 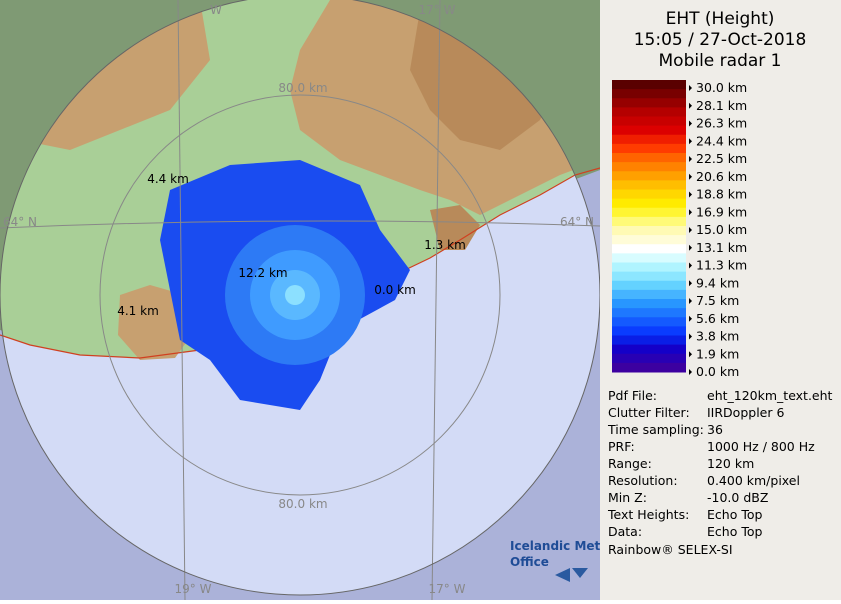 I want to click on info-key: PRF:, so click(x=621, y=446).